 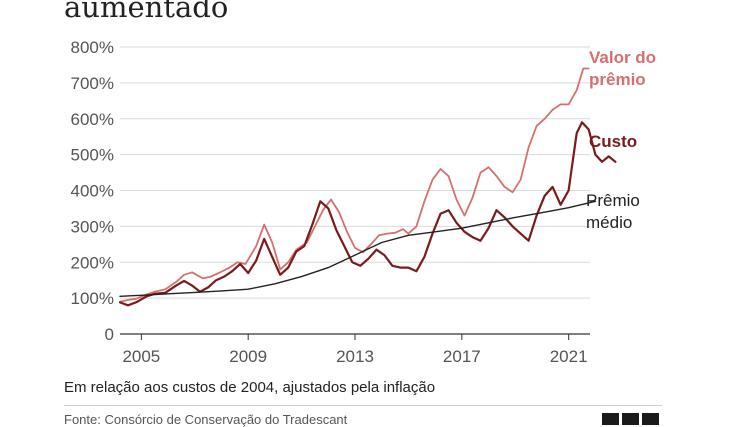 What do you see at coordinates (92, 155) in the screenshot?
I see `y-tick-label: 500%` at bounding box center [92, 155].